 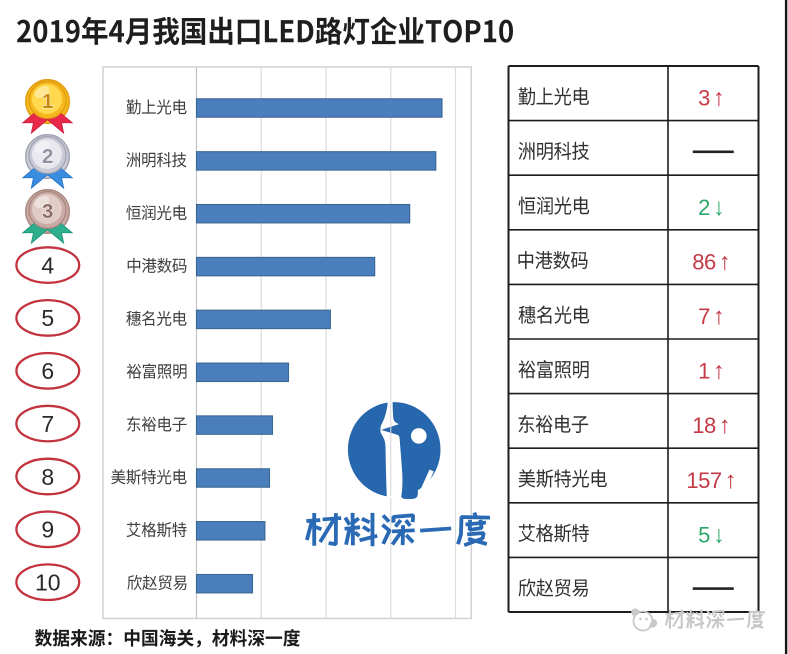 What do you see at coordinates (711, 207) in the screenshot?
I see `svg-text:2↓: 2 ↓` at bounding box center [711, 207].